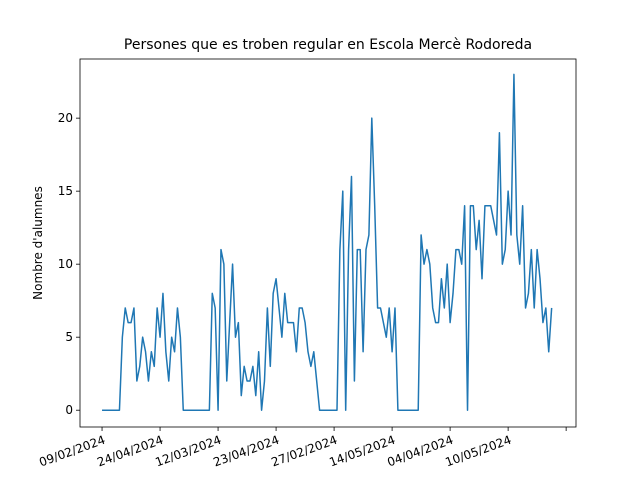  I want to click on x-tick-label: 12/03/2024, so click(188, 451).